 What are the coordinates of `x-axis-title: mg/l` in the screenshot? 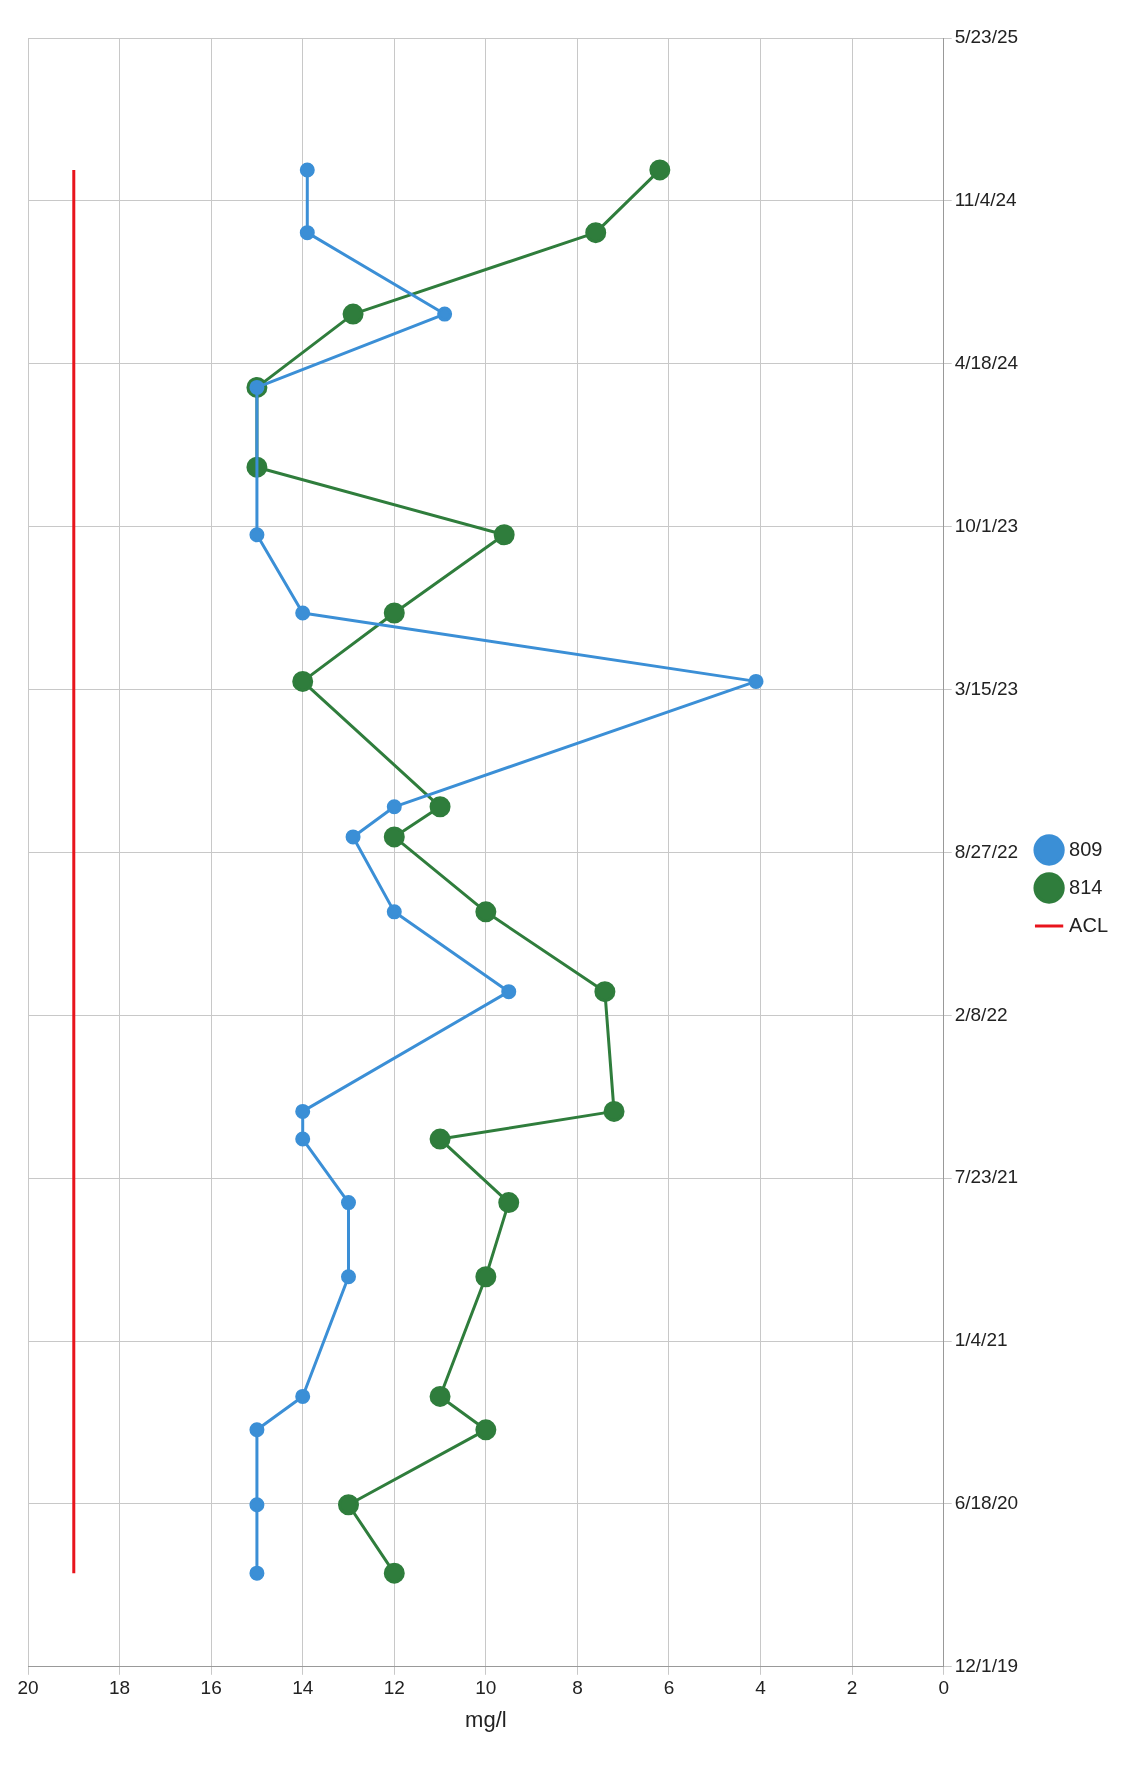 It's located at (486, 1719).